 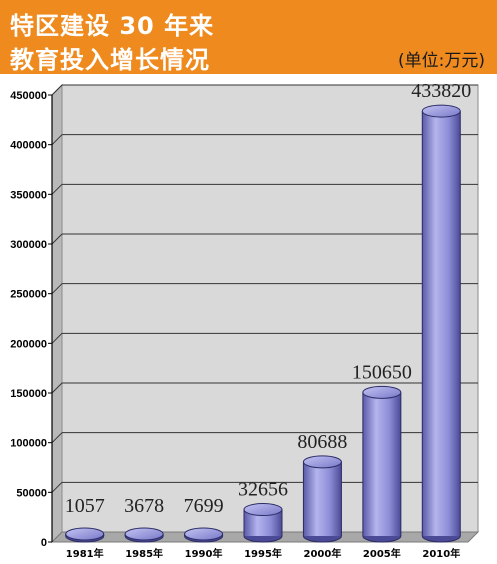 I want to click on data-label: 32656, so click(x=263, y=490).